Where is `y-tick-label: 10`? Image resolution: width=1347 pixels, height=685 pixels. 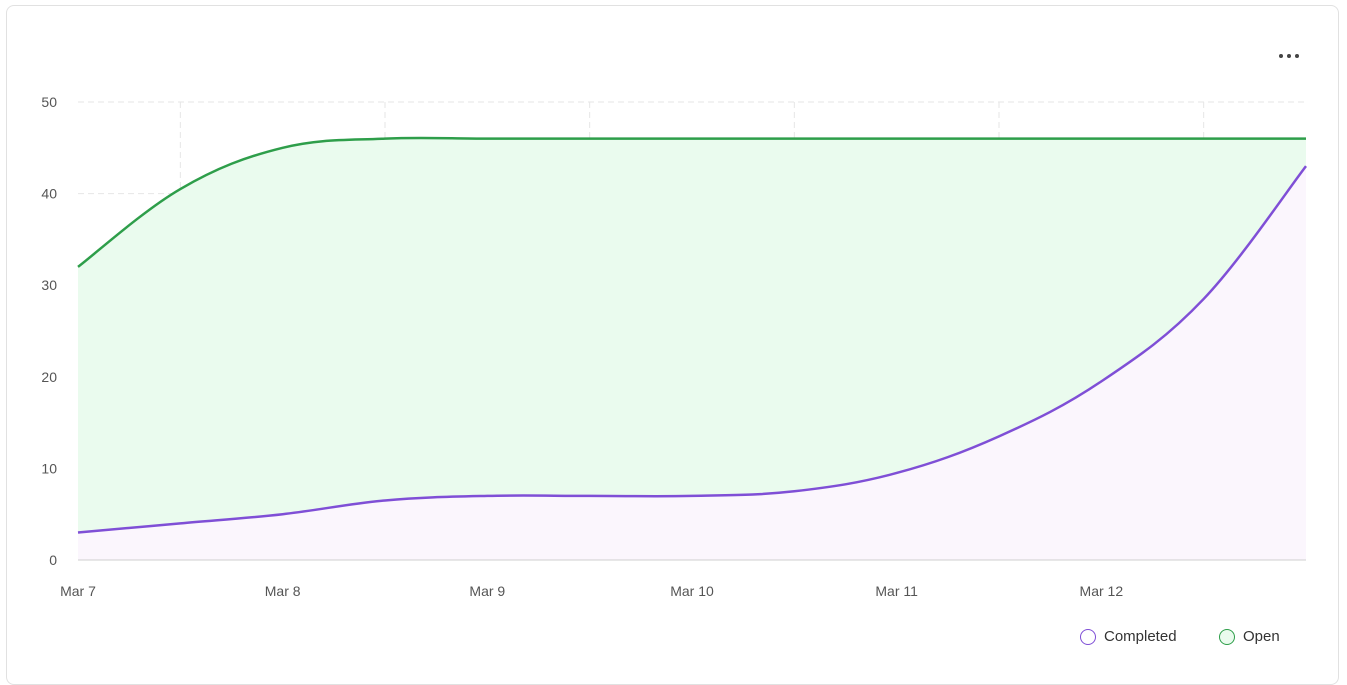 y-tick-label: 10 is located at coordinates (49, 468).